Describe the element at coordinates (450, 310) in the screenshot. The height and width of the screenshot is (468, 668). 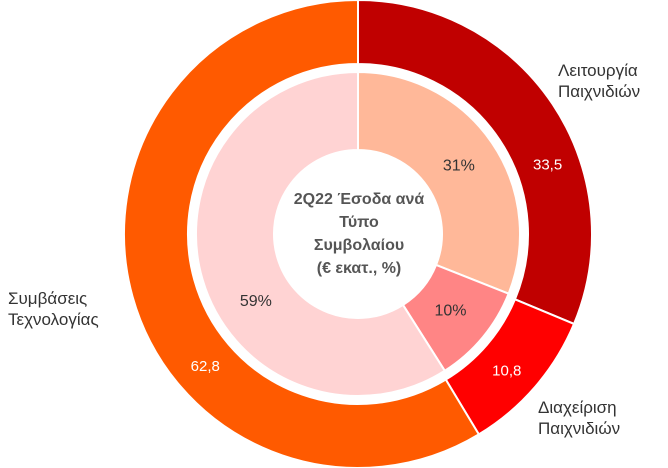
I see `percent-label-game-management: 10%` at that location.